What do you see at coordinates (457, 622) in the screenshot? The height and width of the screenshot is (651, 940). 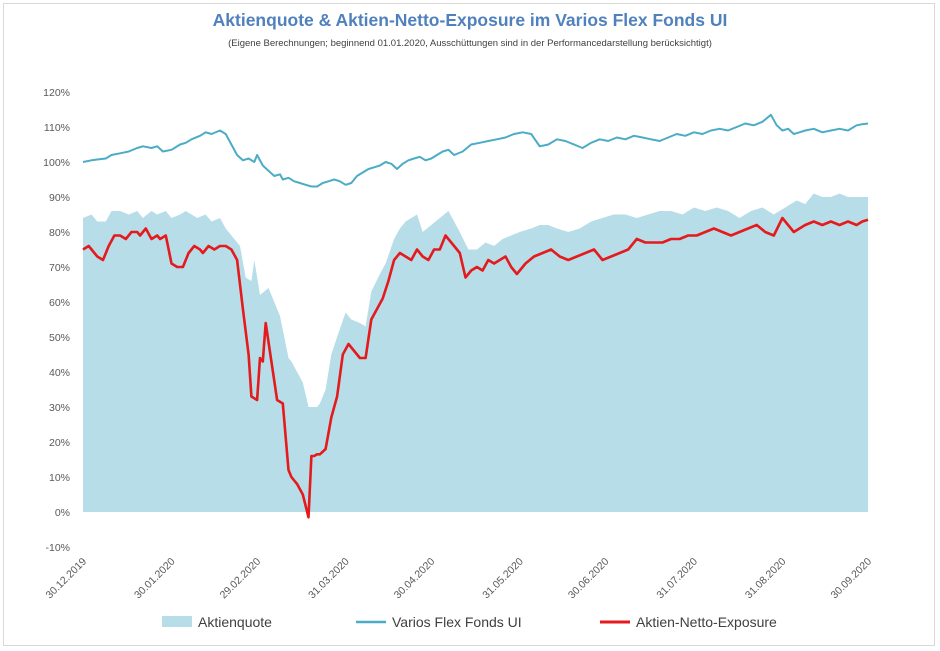 I see `legend-label: Varios Flex Fonds UI` at bounding box center [457, 622].